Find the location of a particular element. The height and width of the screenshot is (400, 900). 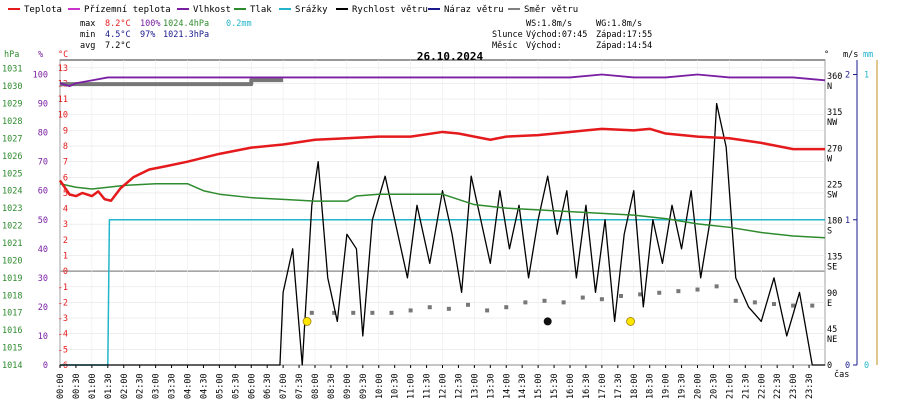

sun-marker is located at coordinates (307, 321).